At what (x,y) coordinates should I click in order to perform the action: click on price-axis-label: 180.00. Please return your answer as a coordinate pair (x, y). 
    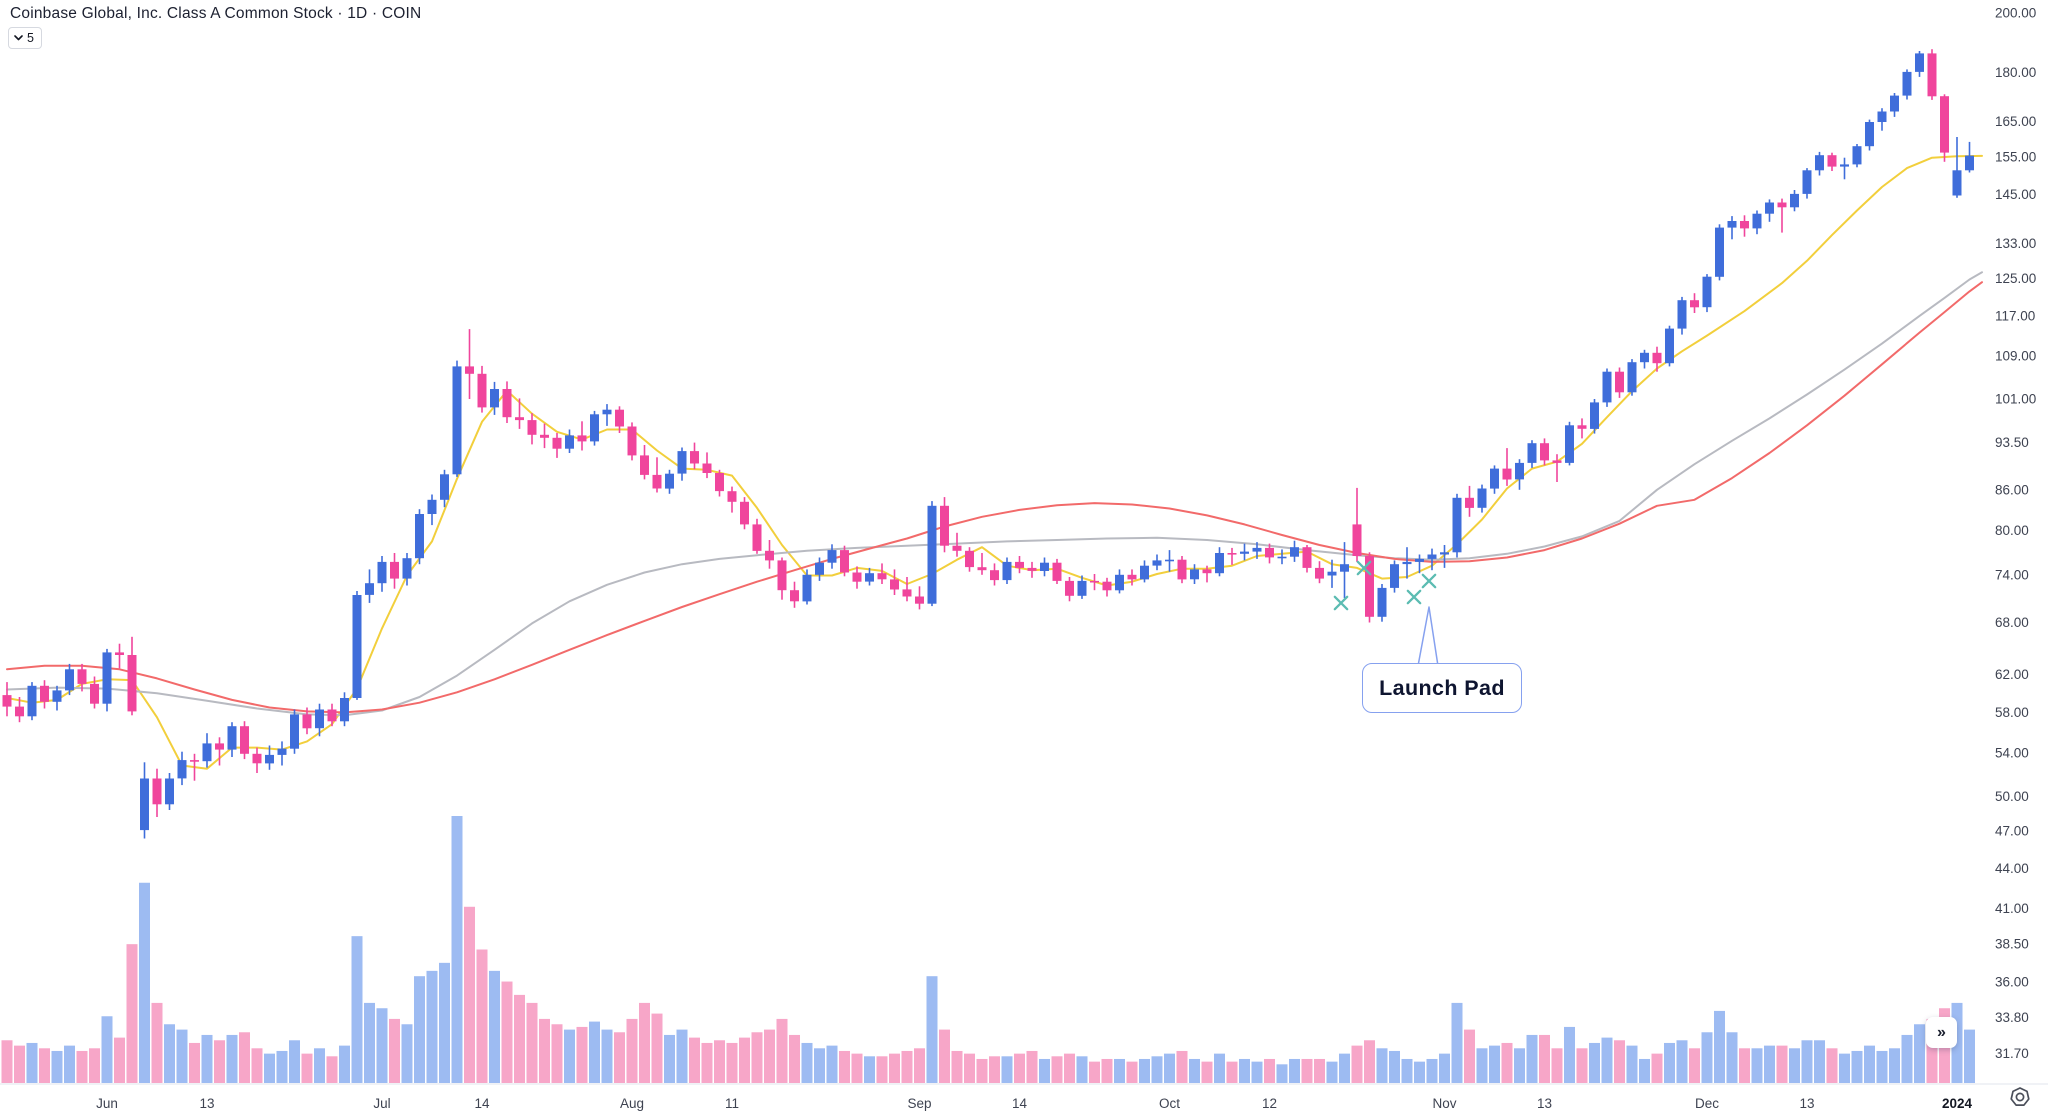
    Looking at the image, I should click on (2015, 72).